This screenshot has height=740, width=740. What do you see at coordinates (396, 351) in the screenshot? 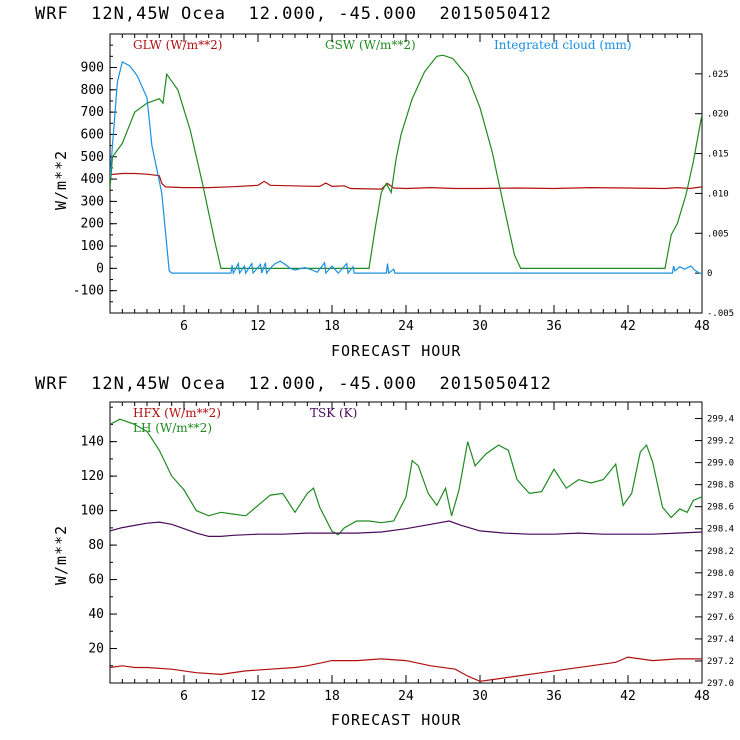
I see `panel-1-xlabel: FORECAST HOUR` at bounding box center [396, 351].